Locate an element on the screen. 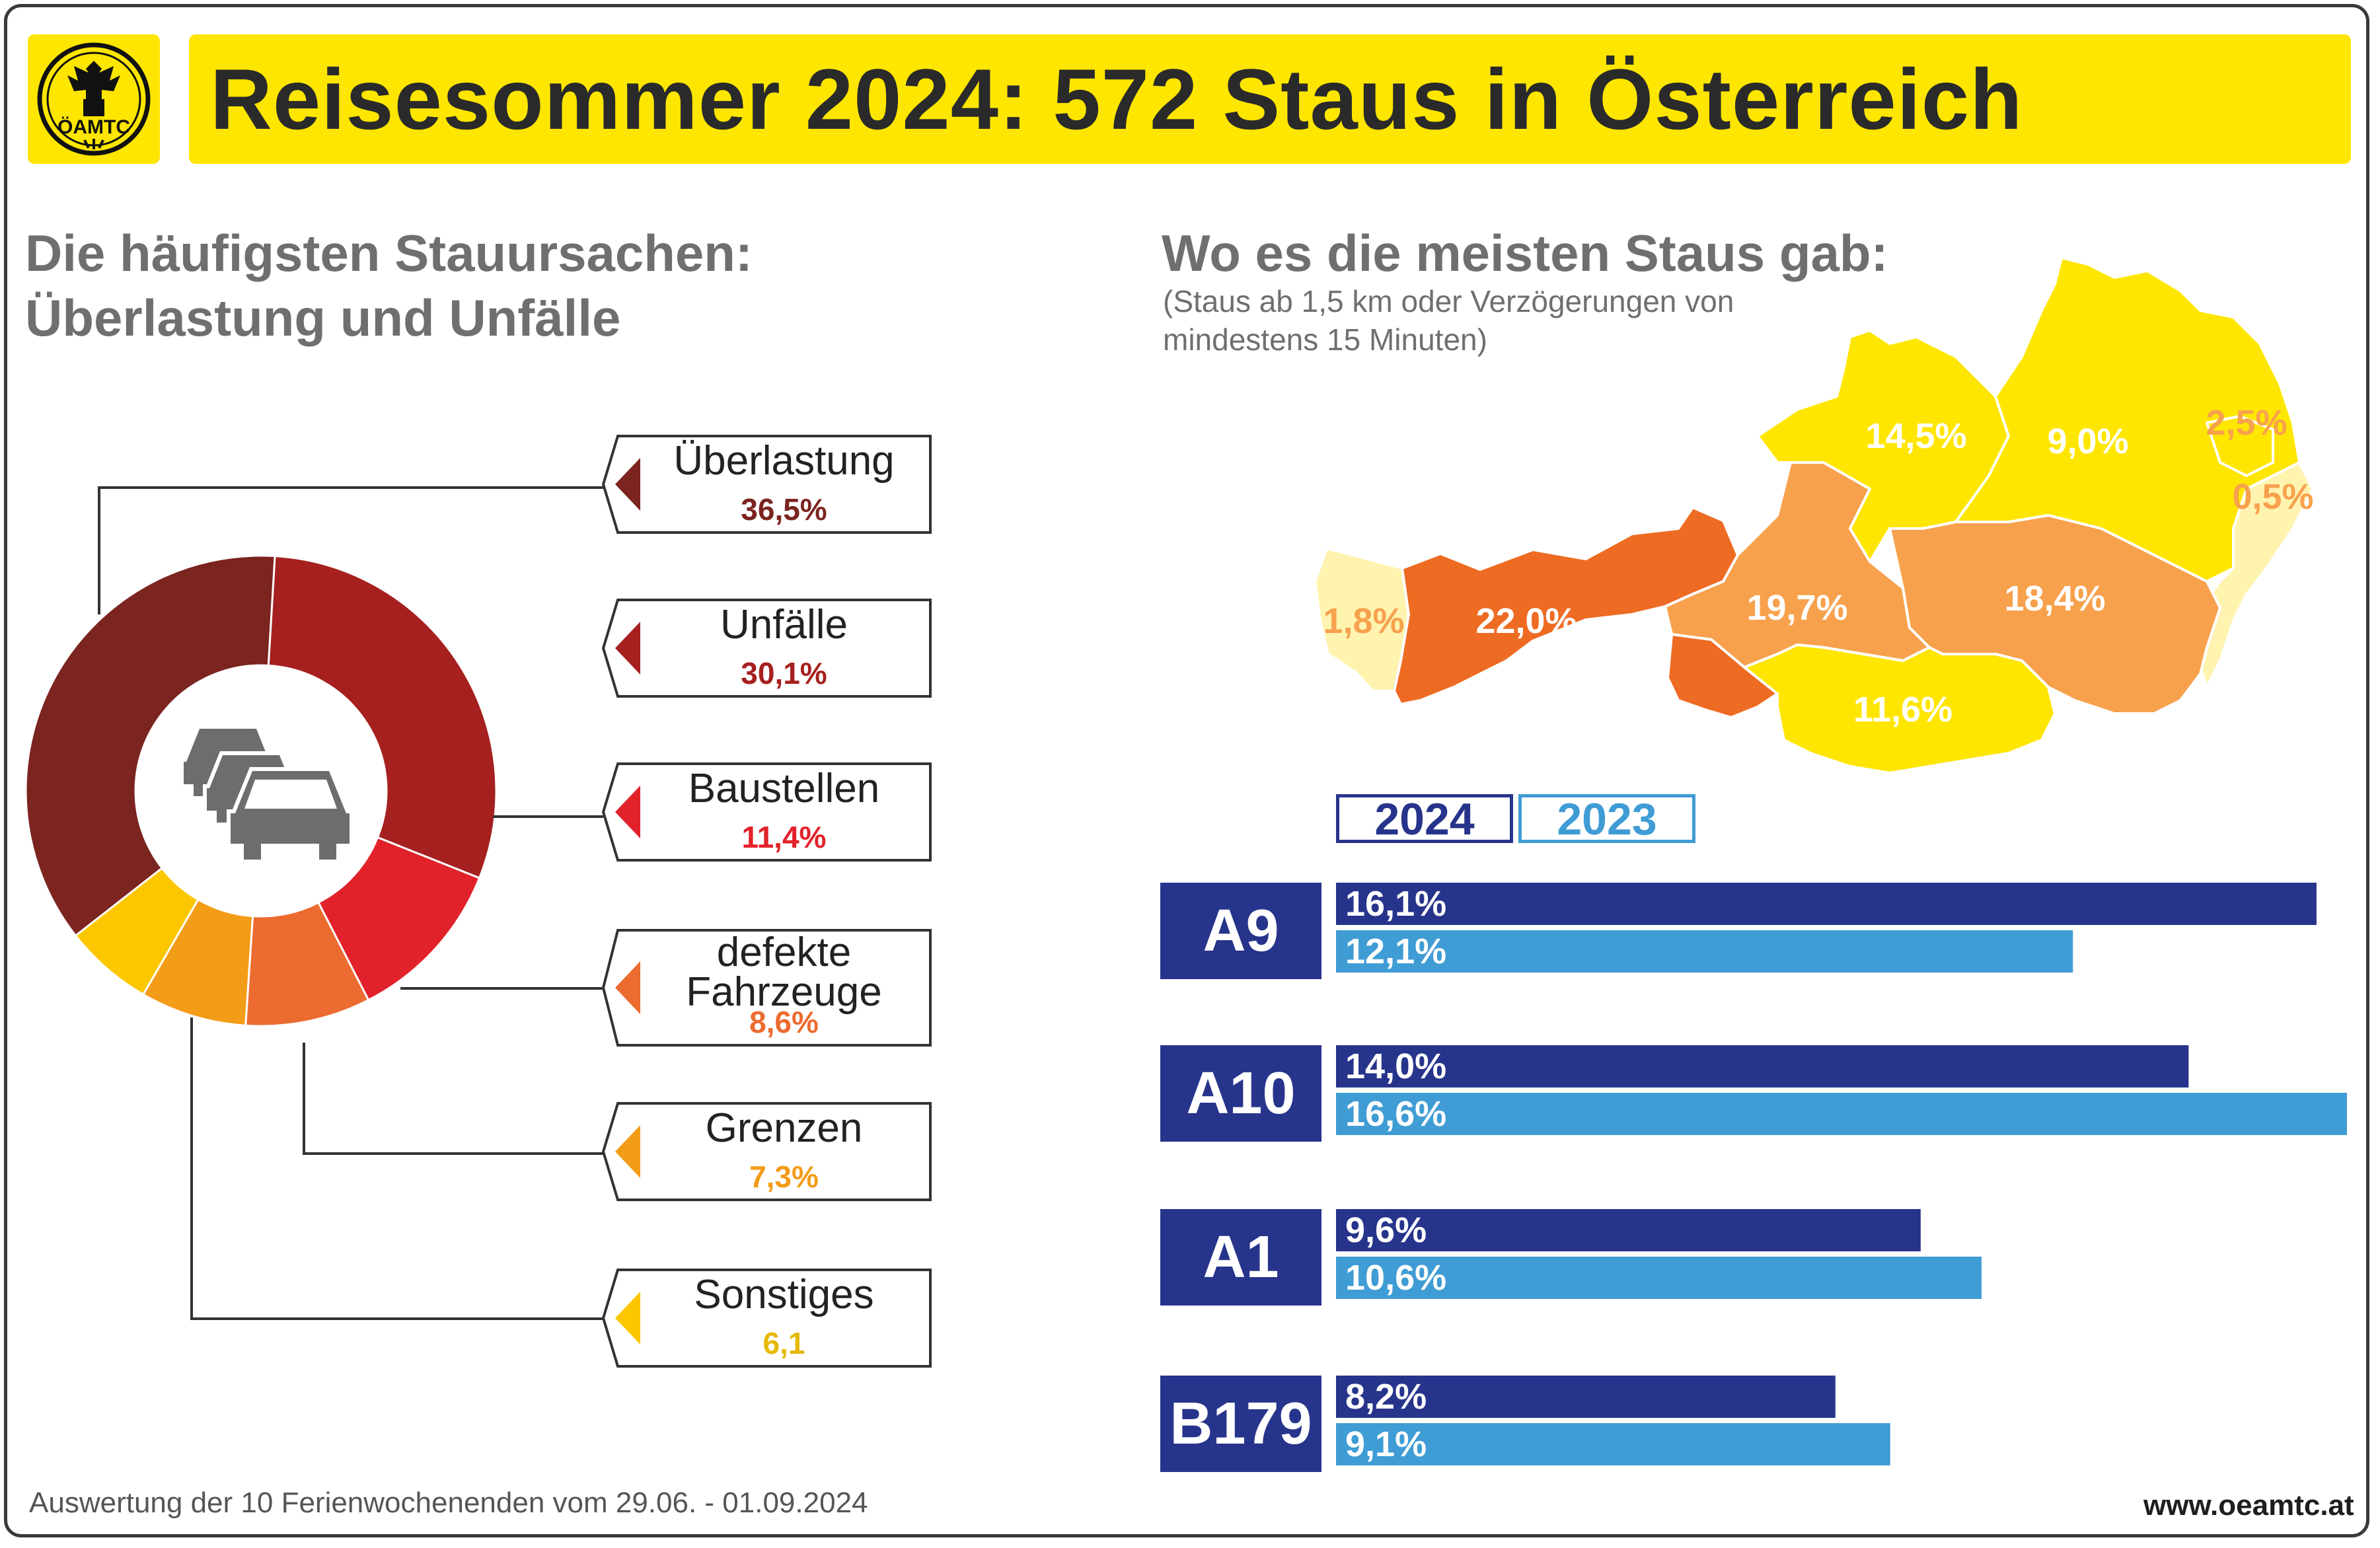  cause-label-line: Baustellen is located at coordinates (784, 788).